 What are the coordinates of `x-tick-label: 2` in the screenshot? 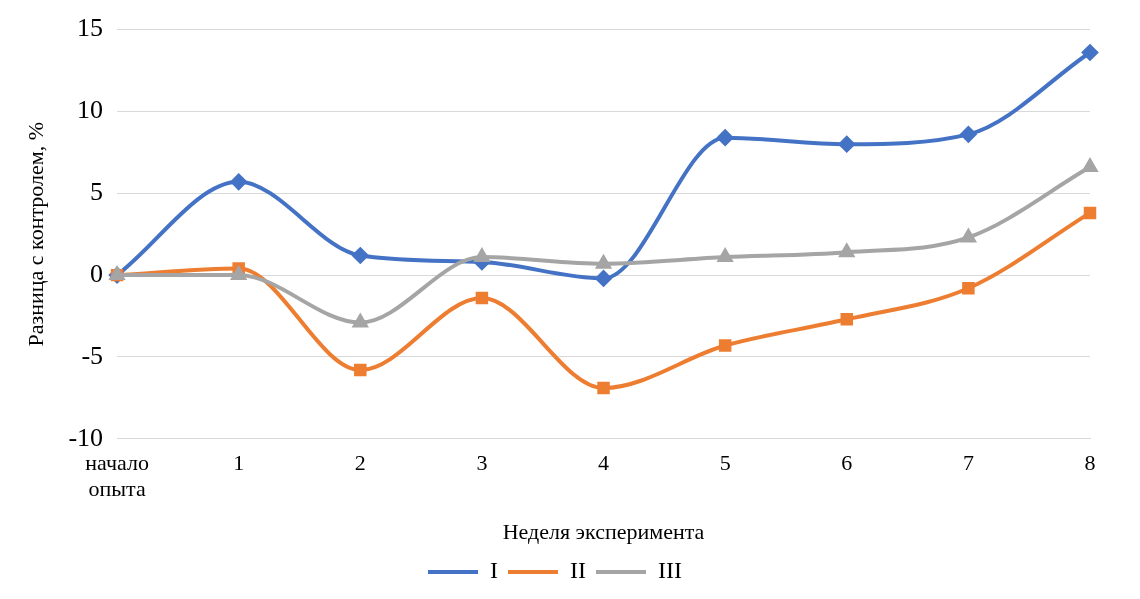 It's located at (360, 462).